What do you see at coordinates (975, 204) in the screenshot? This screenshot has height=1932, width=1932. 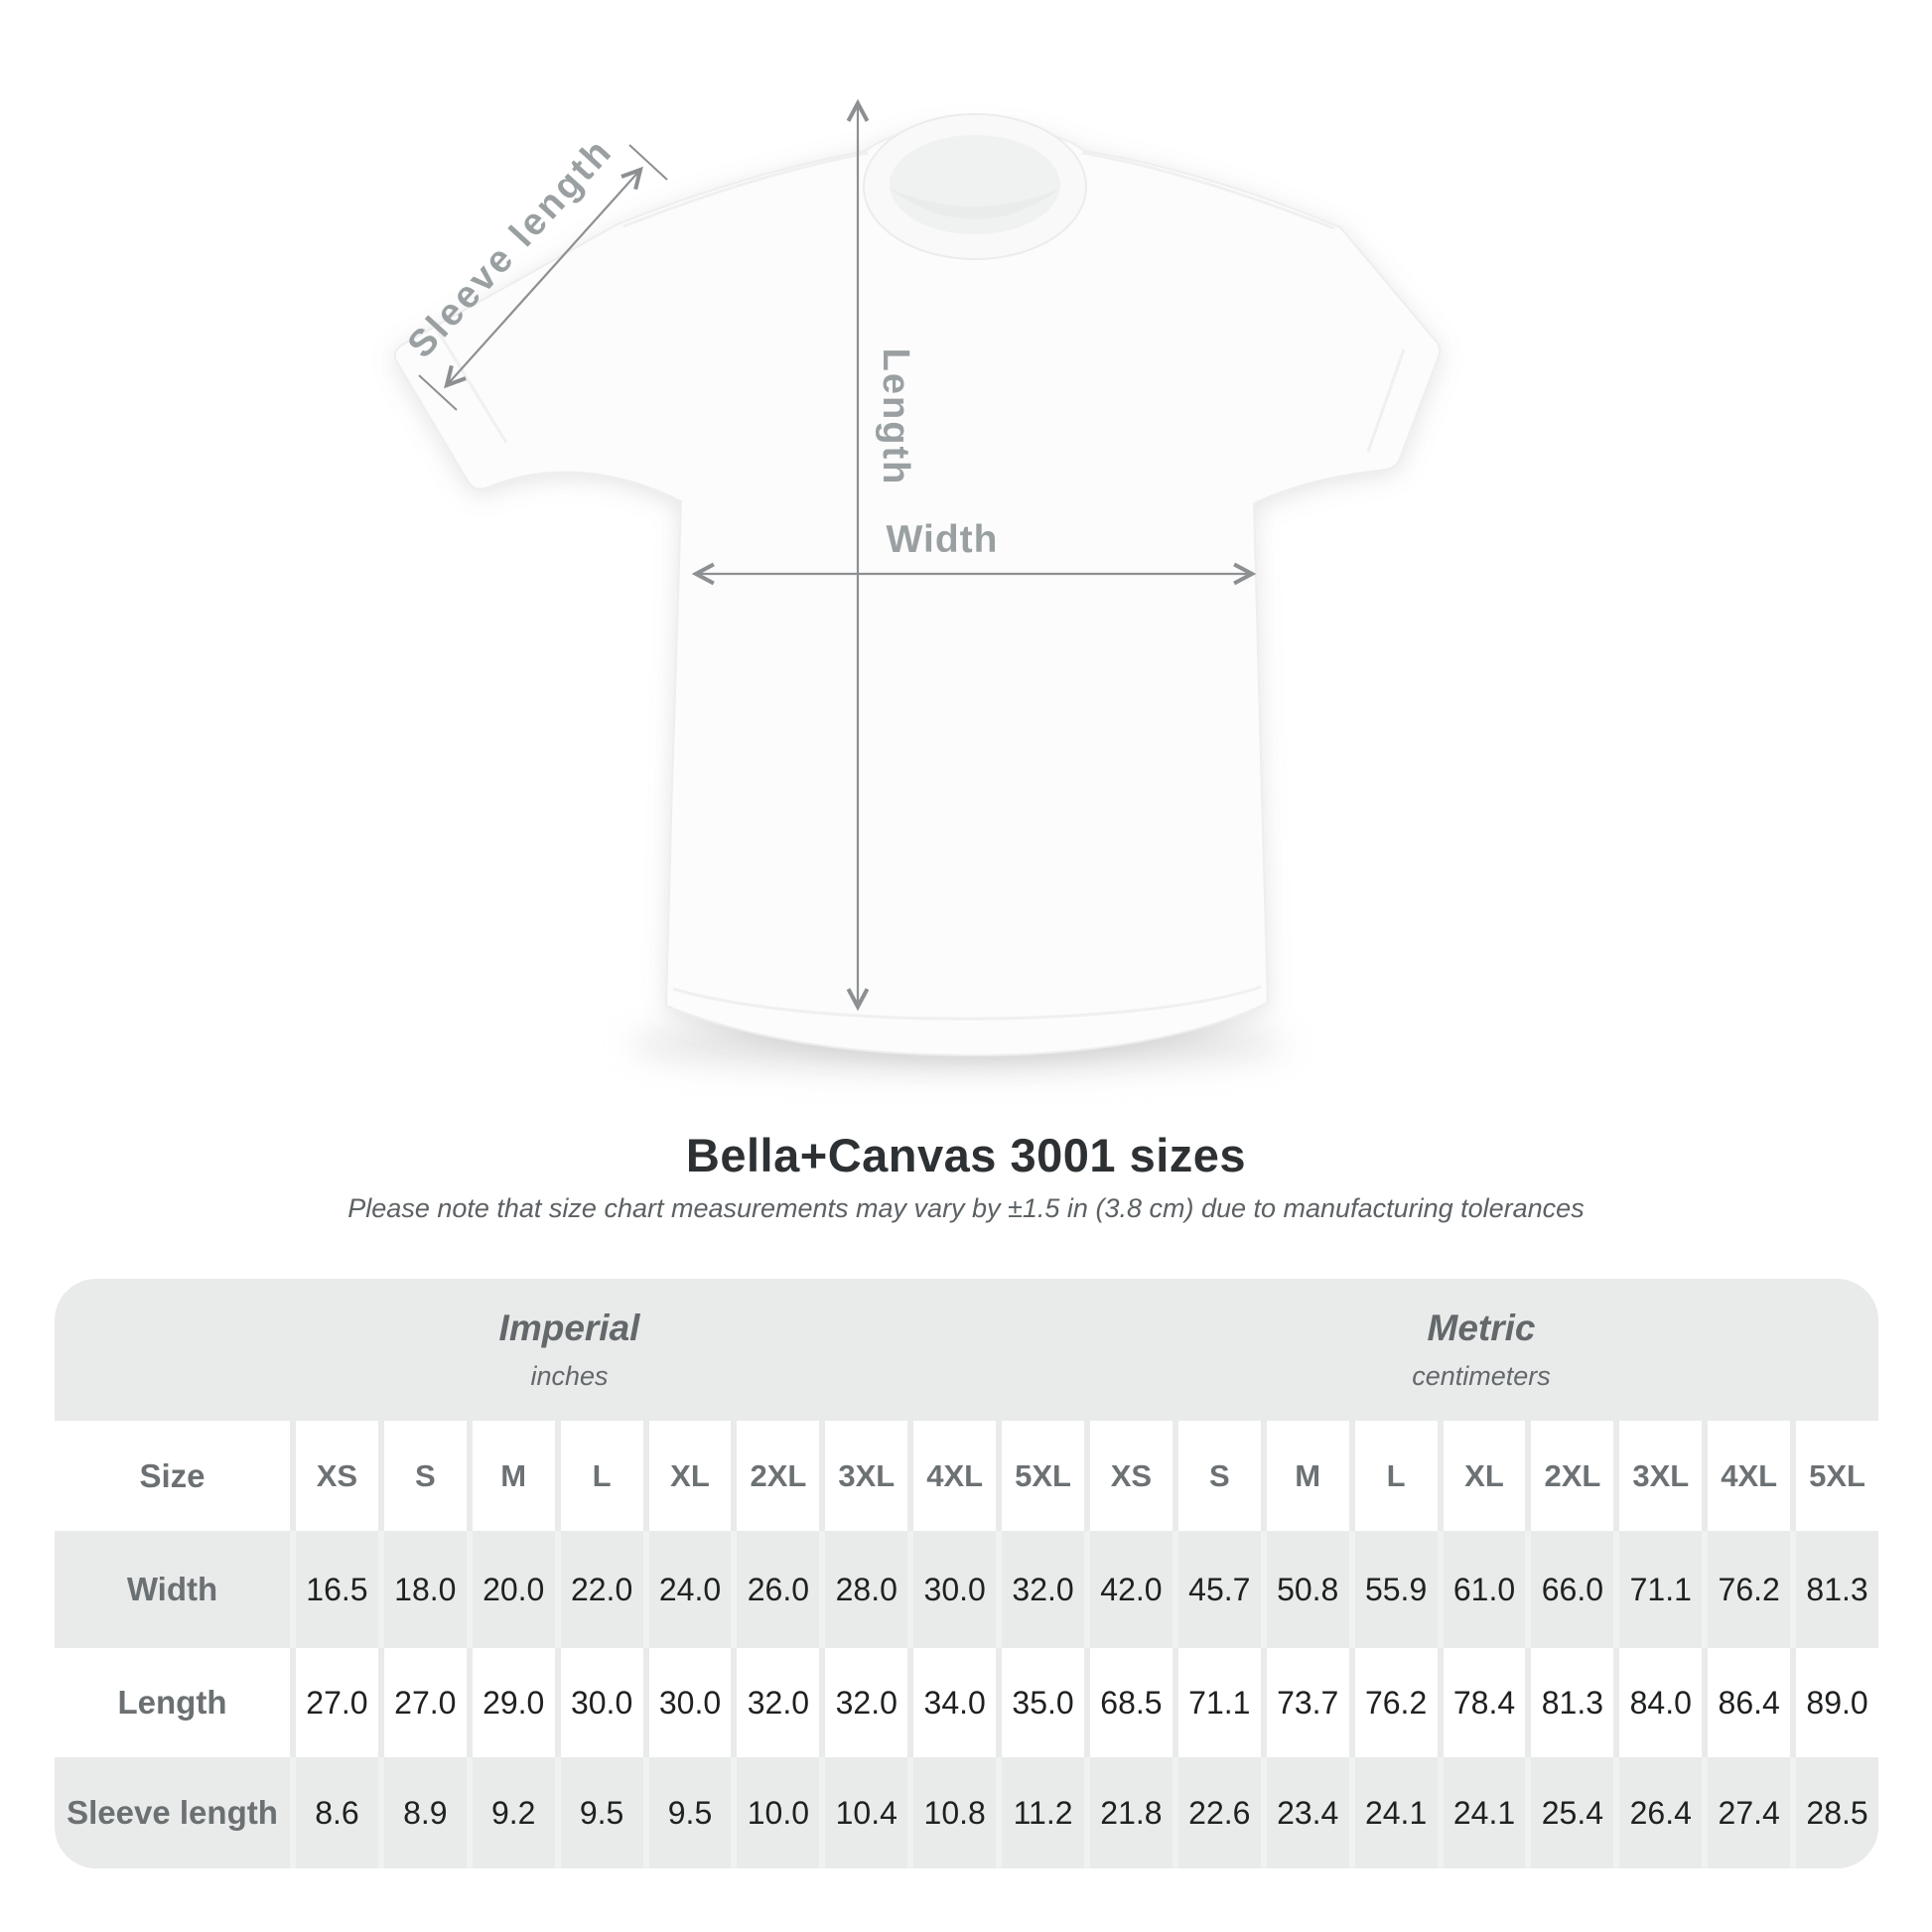 I see `collar-inner-shadow` at bounding box center [975, 204].